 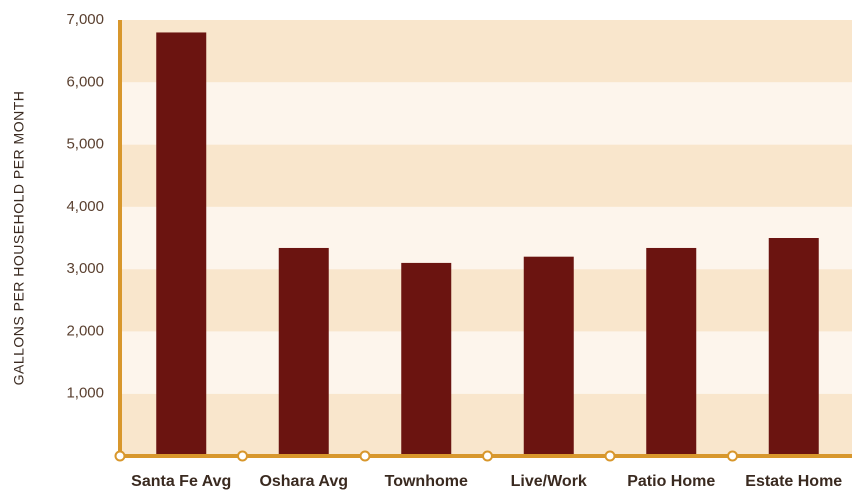 What do you see at coordinates (181, 481) in the screenshot?
I see `x-tick-label: Santa Fe Avg` at bounding box center [181, 481].